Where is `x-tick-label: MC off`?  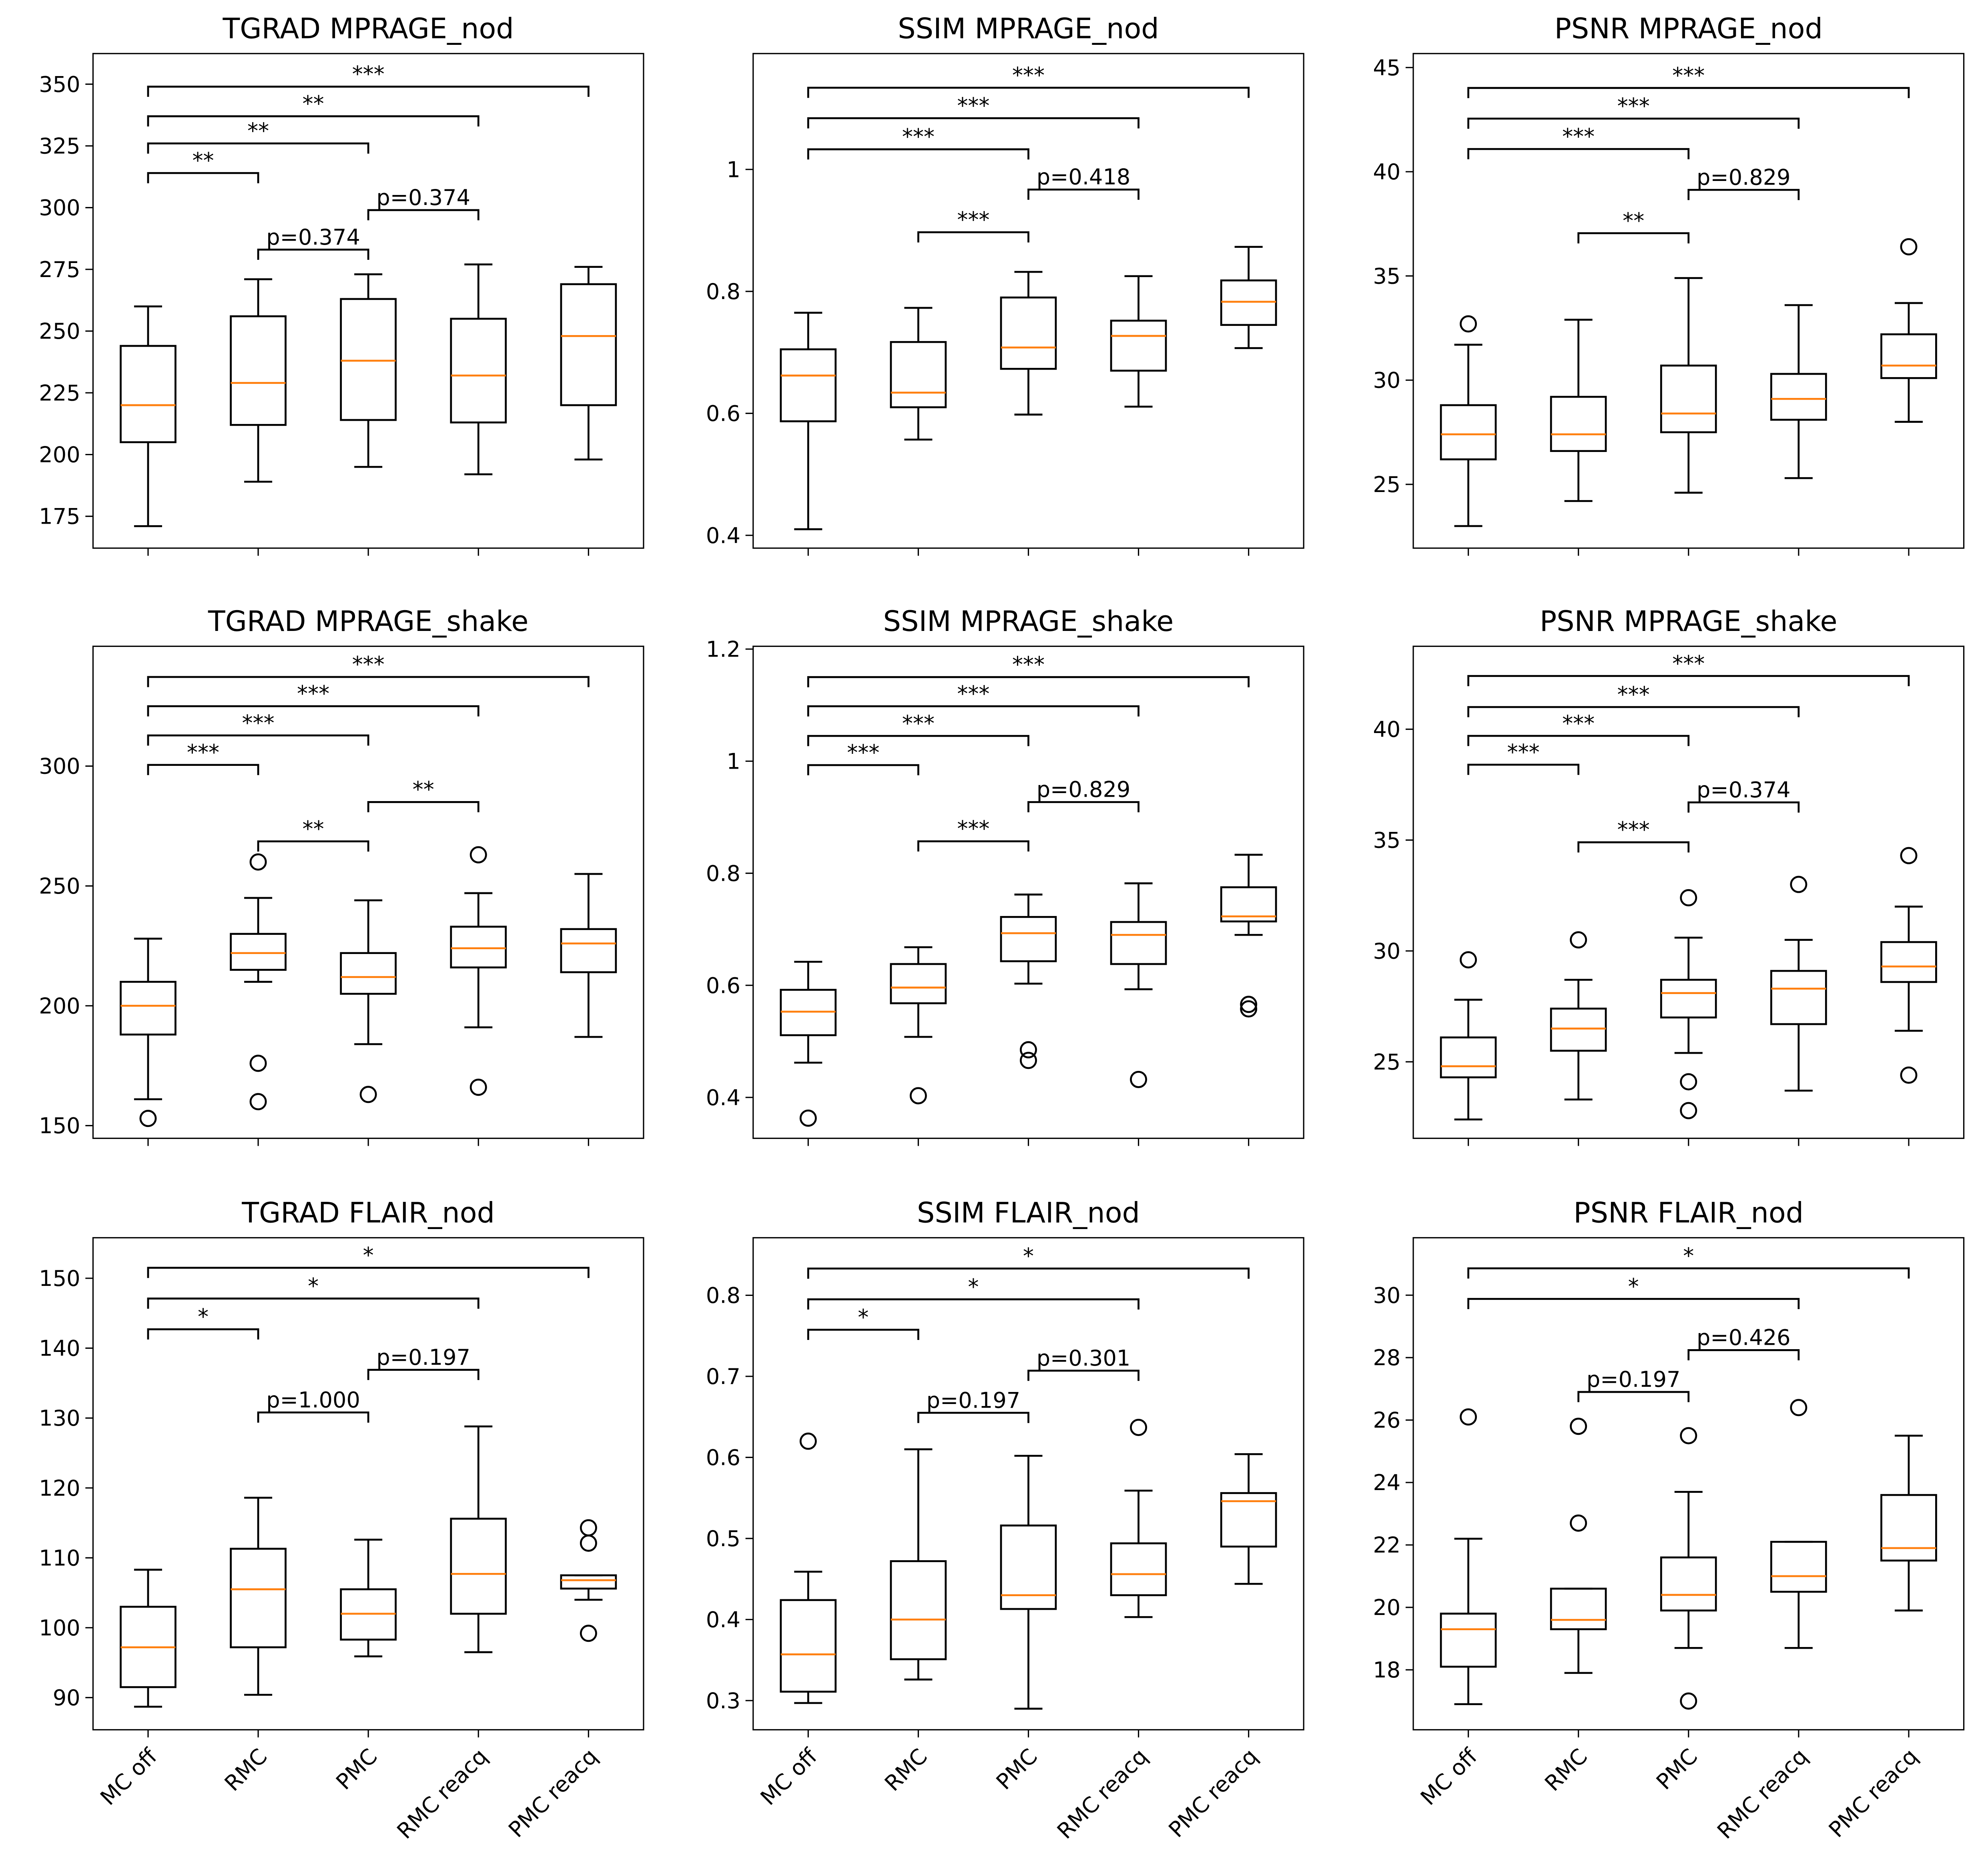
x-tick-label: MC off is located at coordinates (128, 1777).